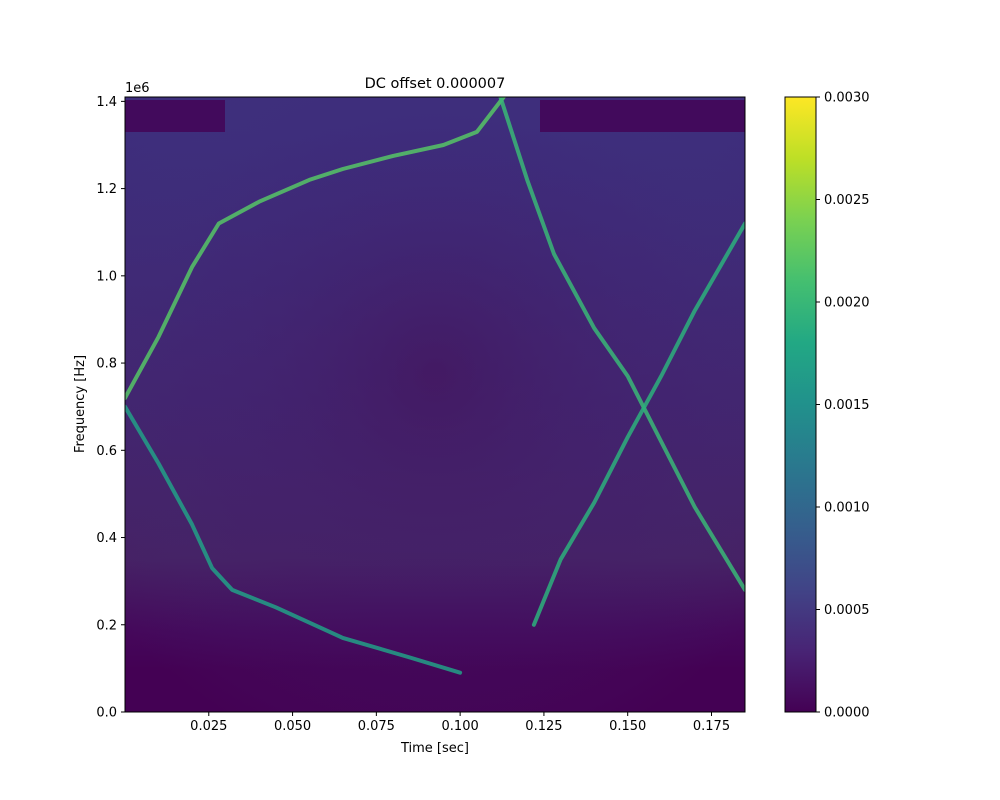 This screenshot has width=1000, height=800. What do you see at coordinates (847, 405) in the screenshot?
I see `colorbar-tick-label: 0.0015` at bounding box center [847, 405].